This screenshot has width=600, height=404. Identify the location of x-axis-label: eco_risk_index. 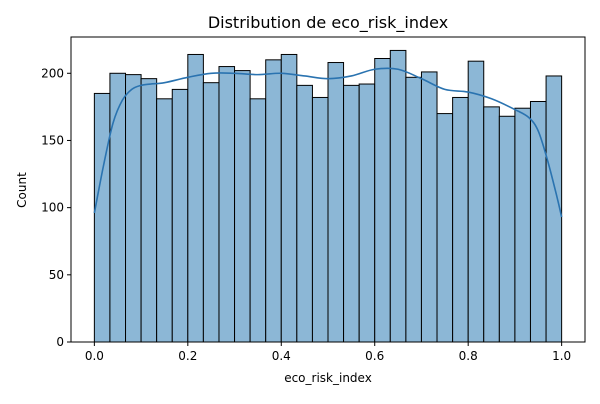
(328, 378).